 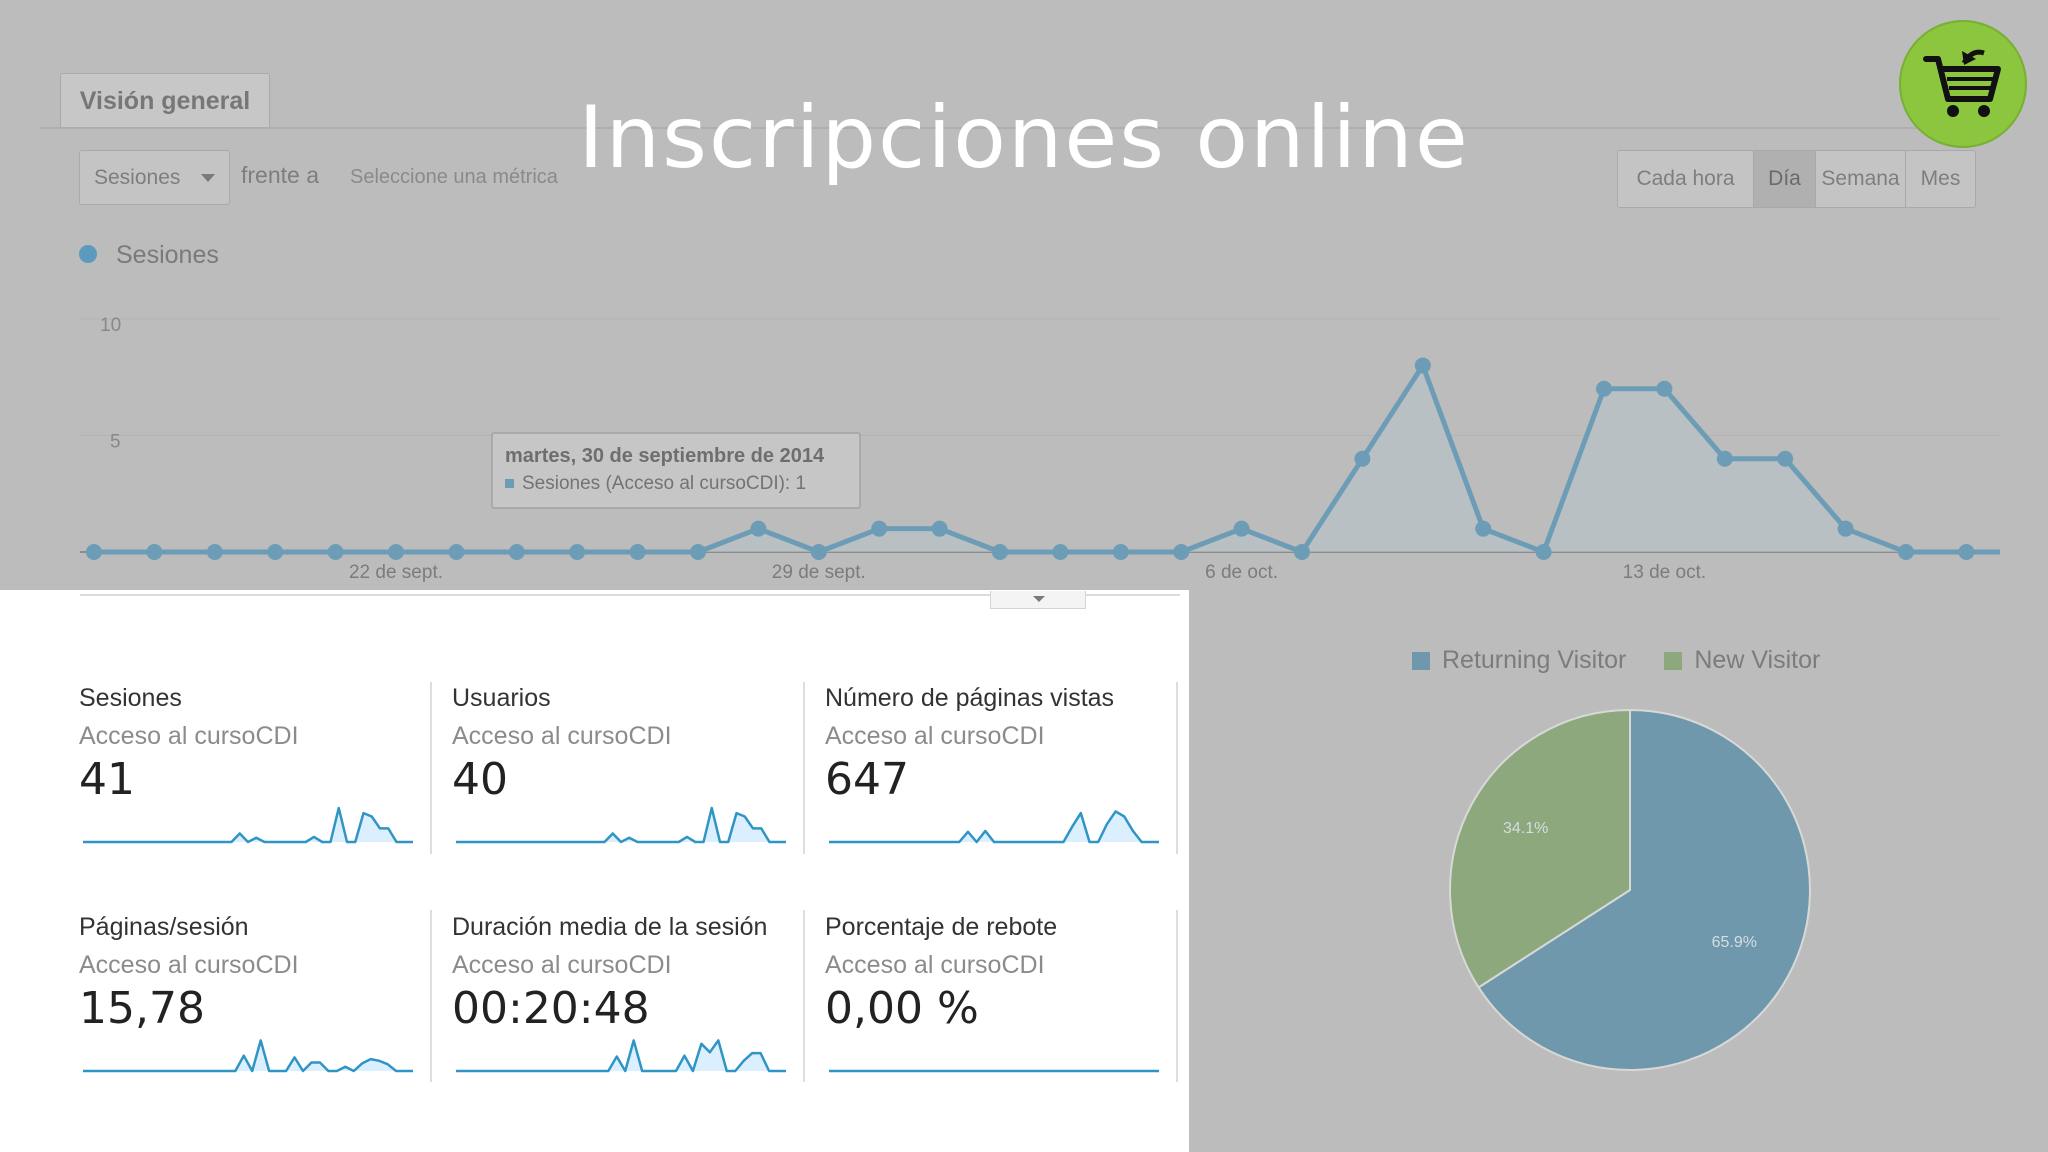 What do you see at coordinates (264, 776) in the screenshot?
I see `metric-sessions: Sesiones Acceso al cursoCDI 41` at bounding box center [264, 776].